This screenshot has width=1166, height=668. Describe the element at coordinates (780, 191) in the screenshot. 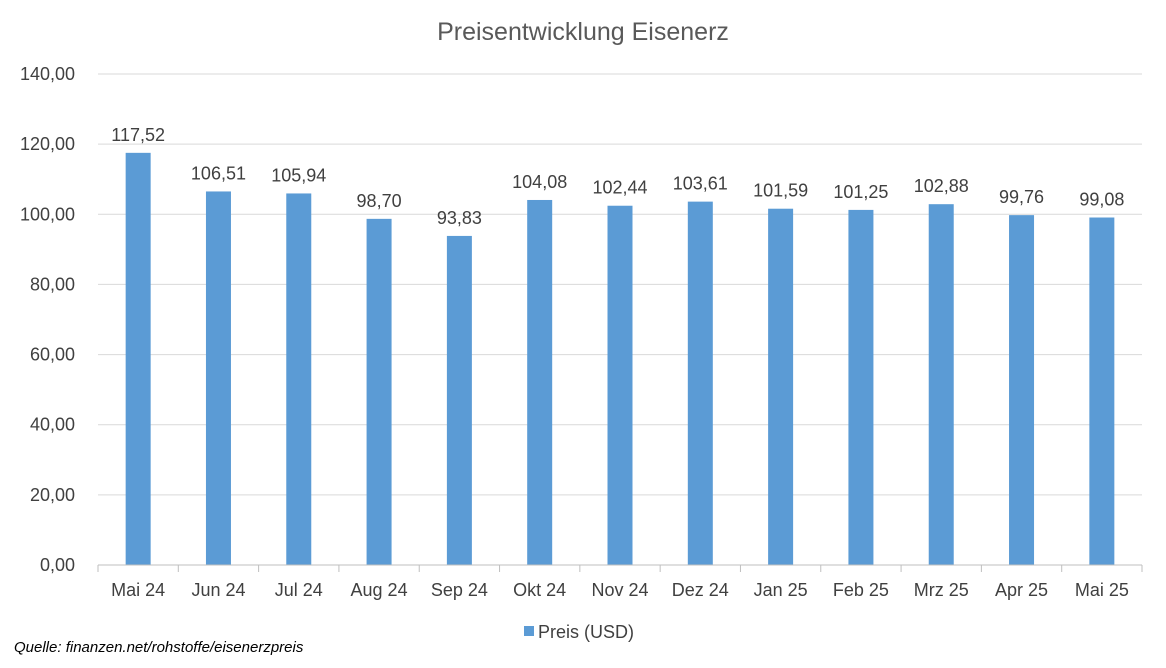

I see `data-label: 101,59` at that location.